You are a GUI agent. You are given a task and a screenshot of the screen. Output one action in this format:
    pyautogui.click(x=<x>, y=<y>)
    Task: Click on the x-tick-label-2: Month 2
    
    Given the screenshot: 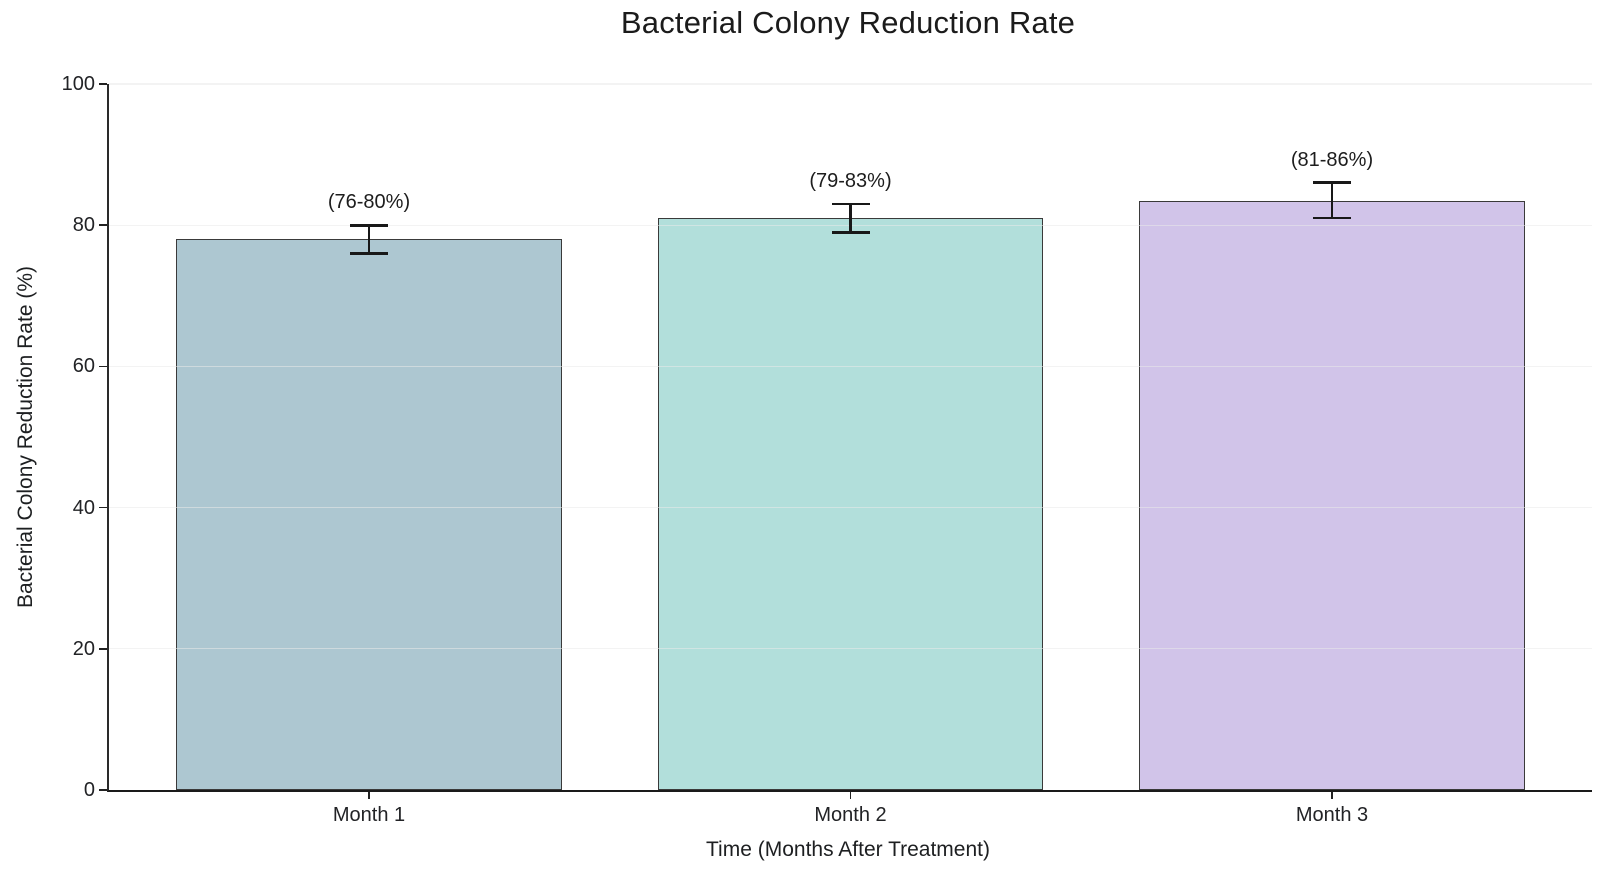 What is the action you would take?
    pyautogui.click(x=850, y=815)
    